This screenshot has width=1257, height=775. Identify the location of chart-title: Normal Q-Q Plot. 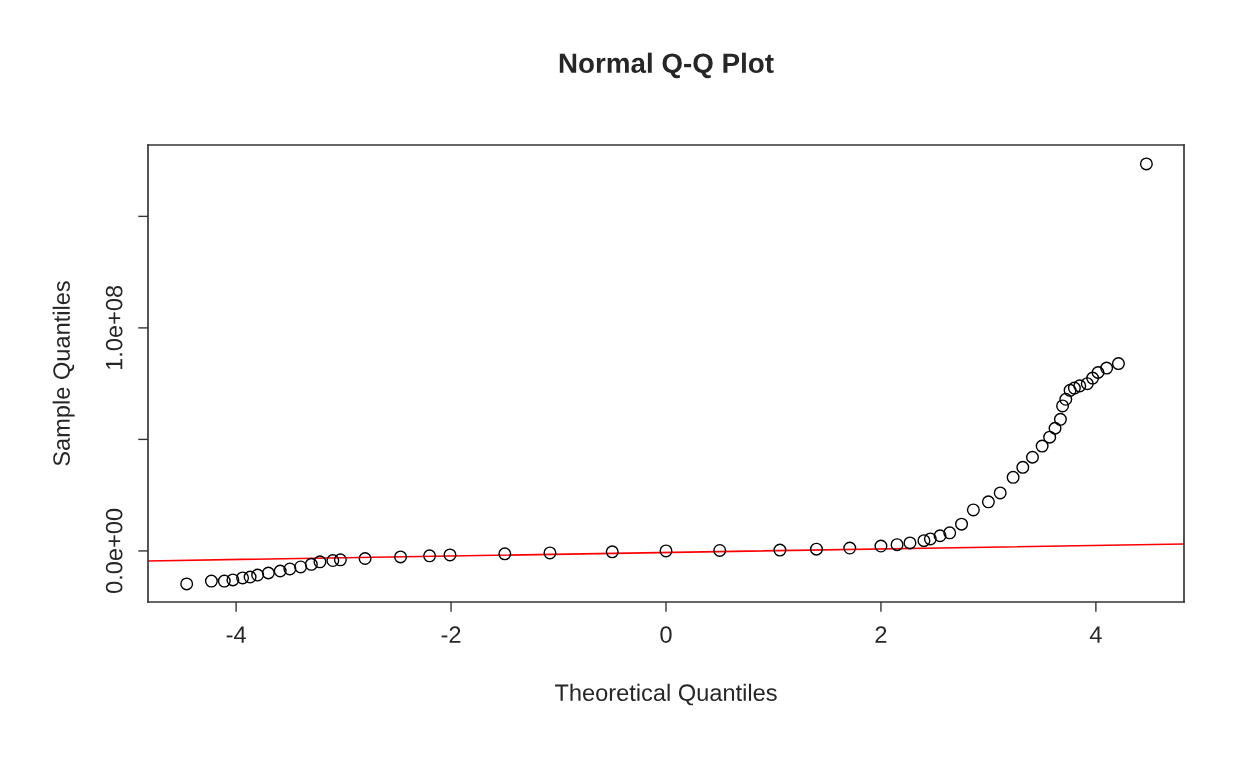
(666, 65).